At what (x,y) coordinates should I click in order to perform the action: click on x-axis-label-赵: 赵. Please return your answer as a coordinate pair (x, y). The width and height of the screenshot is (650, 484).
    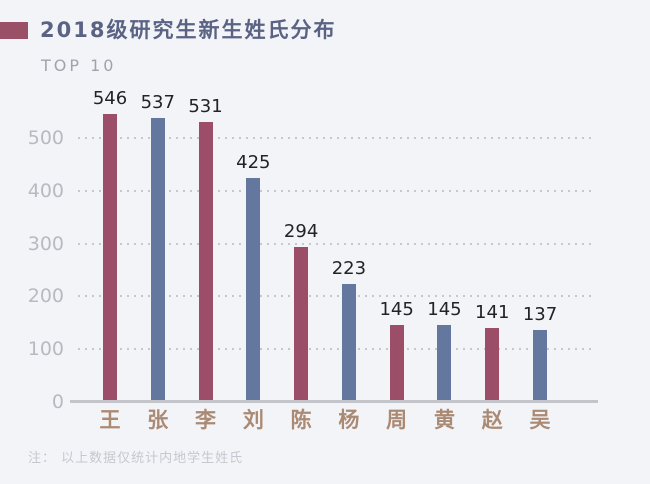
    Looking at the image, I should click on (492, 420).